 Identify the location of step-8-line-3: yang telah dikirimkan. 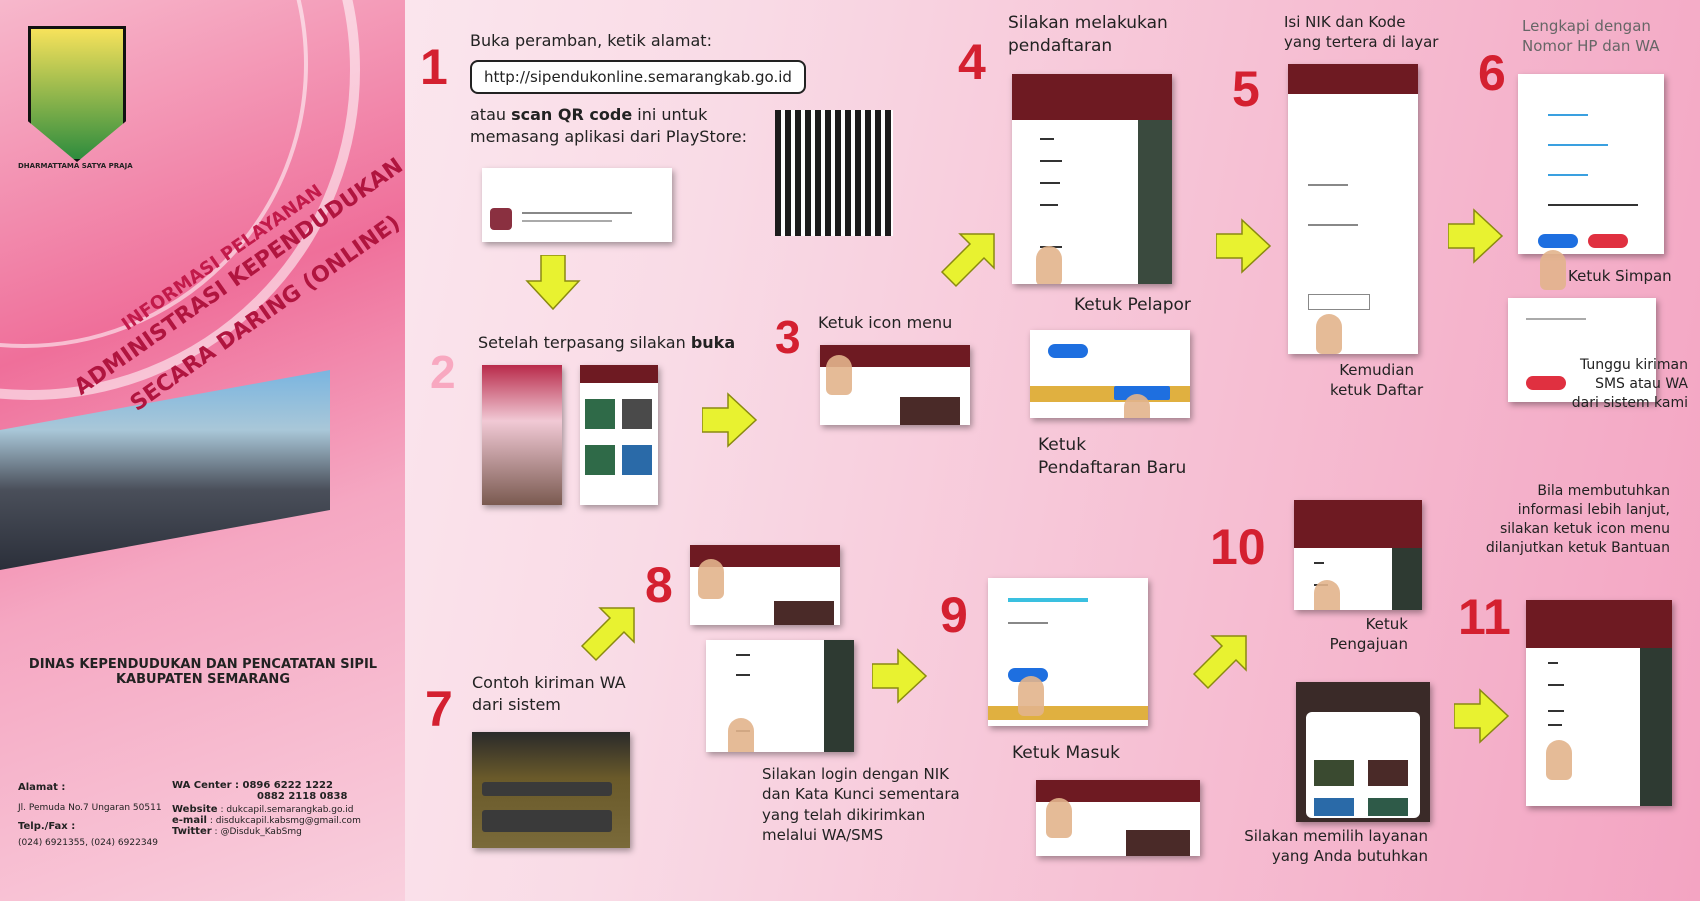
(844, 814).